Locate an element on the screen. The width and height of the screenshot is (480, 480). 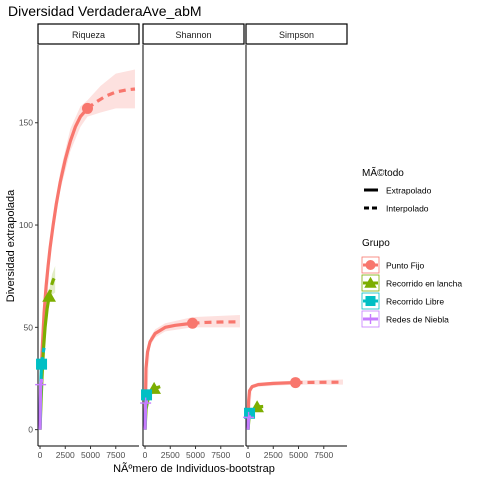
axes: 0 50 100 150 is located at coordinates (28, 276).